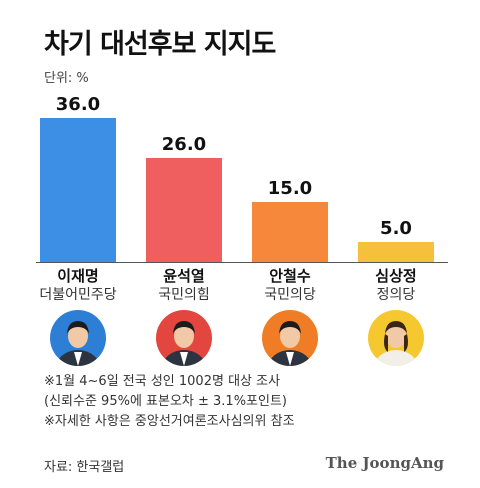 The image size is (480, 488). Describe the element at coordinates (66, 78) in the screenshot. I see `unit-label: 단위: %` at that location.